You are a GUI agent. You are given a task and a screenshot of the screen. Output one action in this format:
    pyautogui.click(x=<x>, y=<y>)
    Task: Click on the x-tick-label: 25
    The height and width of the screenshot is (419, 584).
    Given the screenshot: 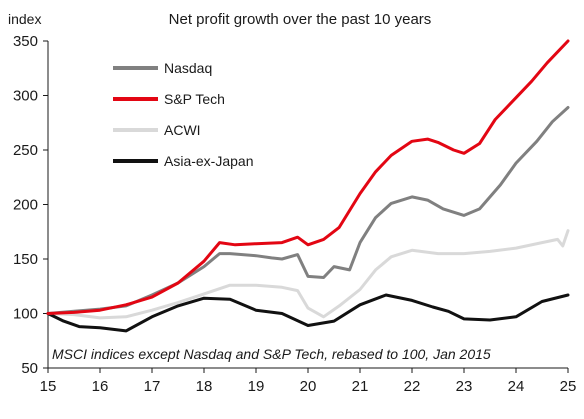 What is the action you would take?
    pyautogui.click(x=568, y=386)
    